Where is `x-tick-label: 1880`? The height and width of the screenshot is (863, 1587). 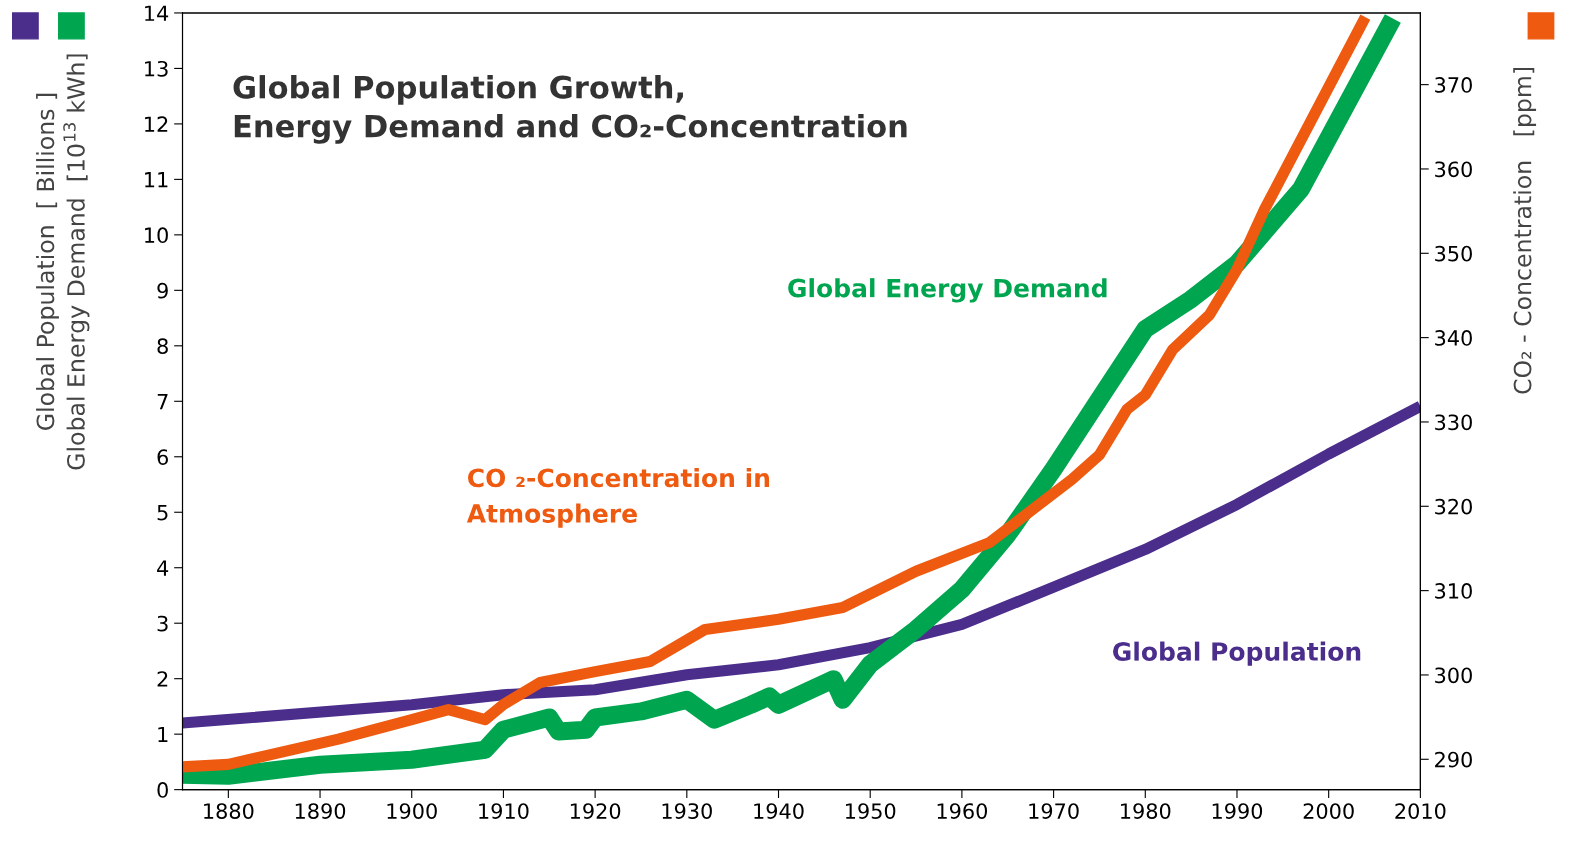
x-tick-label: 1880 is located at coordinates (229, 811).